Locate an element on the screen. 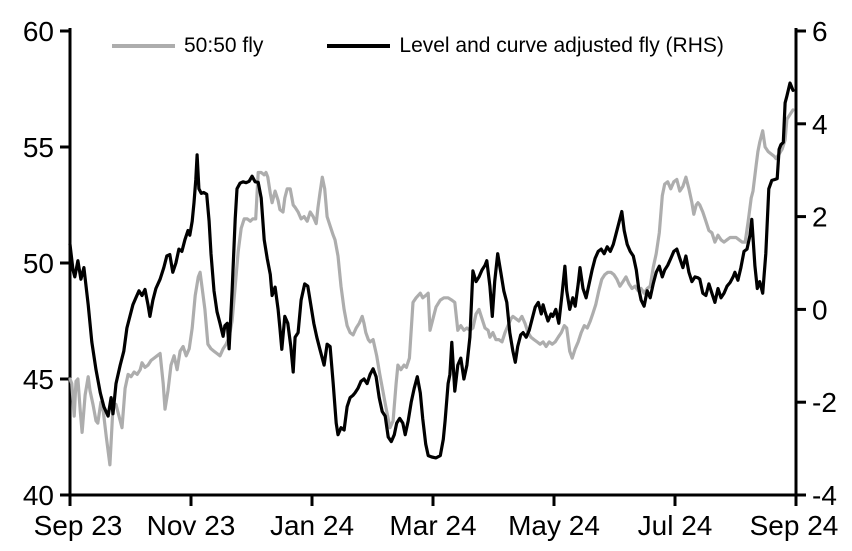 This screenshot has height=551, width=852. legend-item-5050-fly: 50:50 fly is located at coordinates (187, 46).